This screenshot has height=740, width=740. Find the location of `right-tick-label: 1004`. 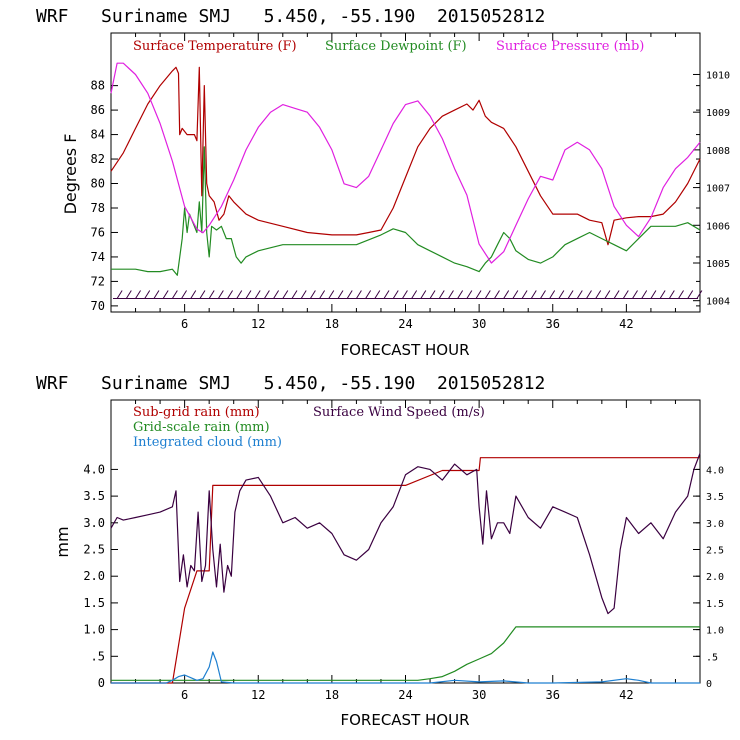

right-tick-label: 1004 is located at coordinates (718, 302).